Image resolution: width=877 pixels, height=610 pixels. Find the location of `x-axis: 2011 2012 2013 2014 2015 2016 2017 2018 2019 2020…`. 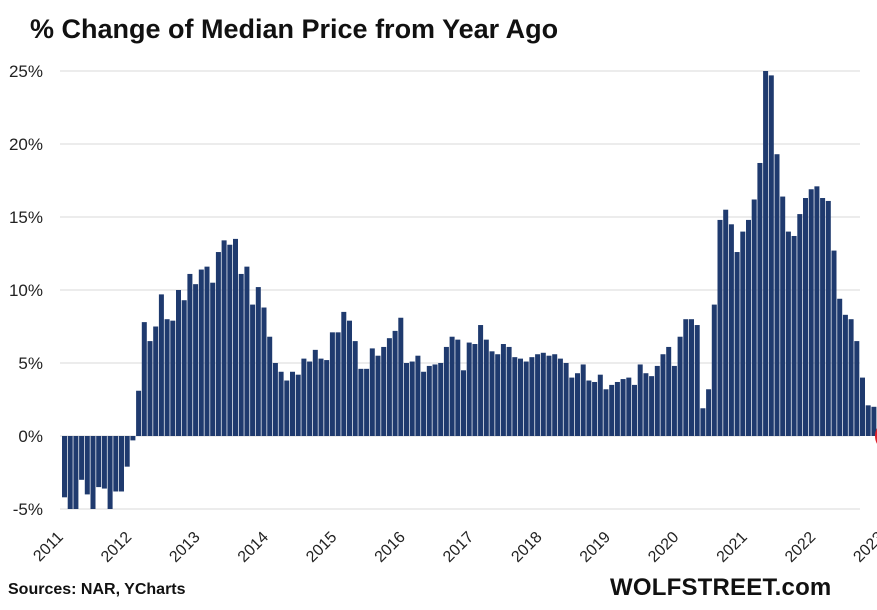

x-axis: 2011 2012 2013 2014 2015 2016 2017 2018 2019 2020… is located at coordinates (453, 547).